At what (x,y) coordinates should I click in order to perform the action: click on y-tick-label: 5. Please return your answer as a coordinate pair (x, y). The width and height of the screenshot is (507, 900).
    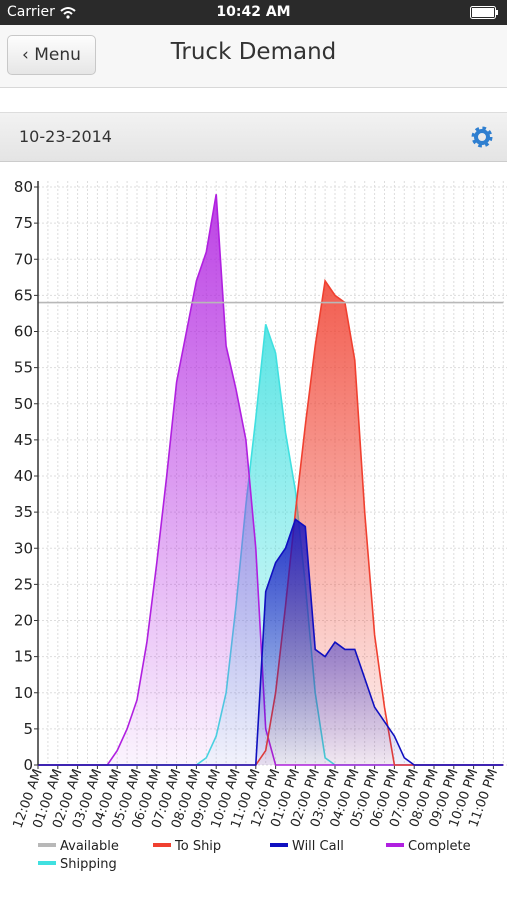
    Looking at the image, I should click on (28, 729).